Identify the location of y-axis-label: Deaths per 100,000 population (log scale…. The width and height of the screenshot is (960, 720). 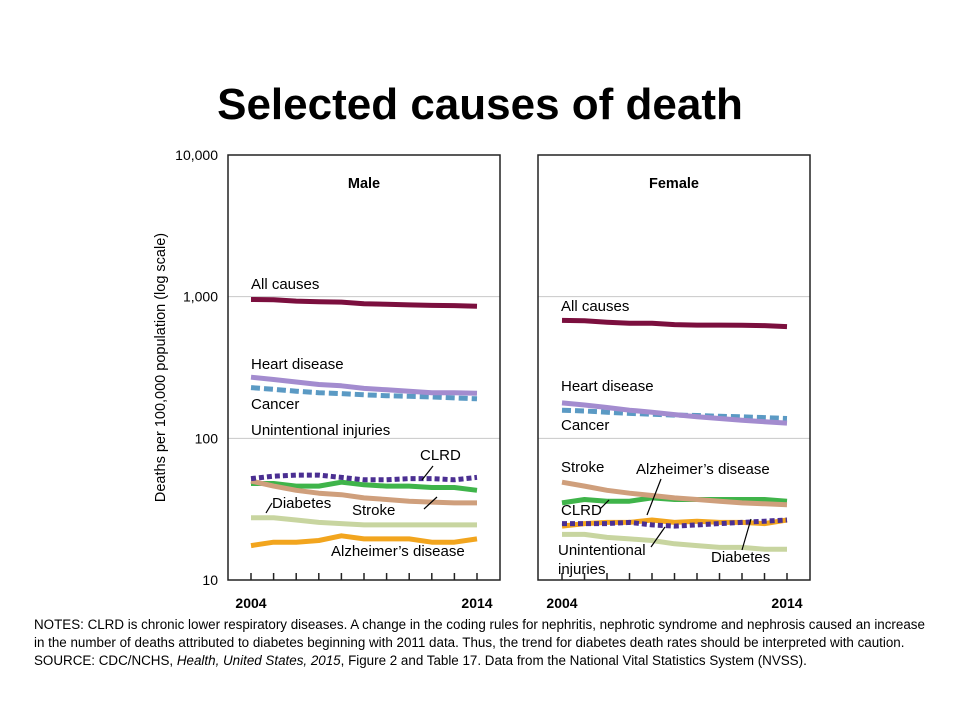
(161, 367).